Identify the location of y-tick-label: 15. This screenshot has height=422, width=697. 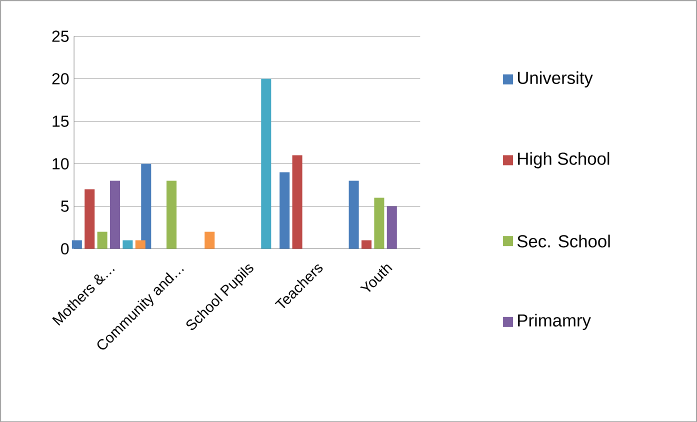
(60, 121).